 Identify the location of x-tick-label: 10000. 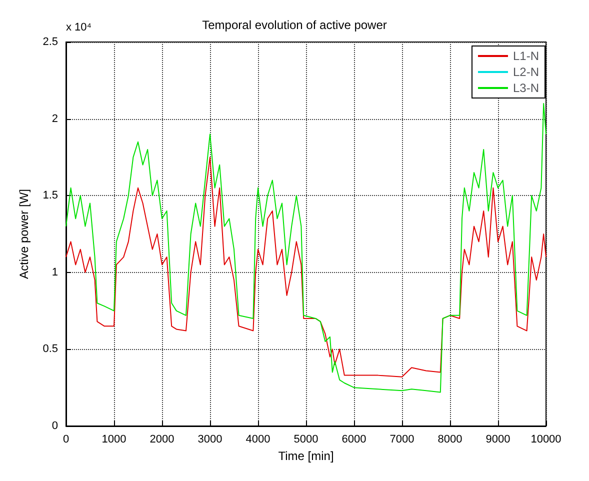
(546, 440).